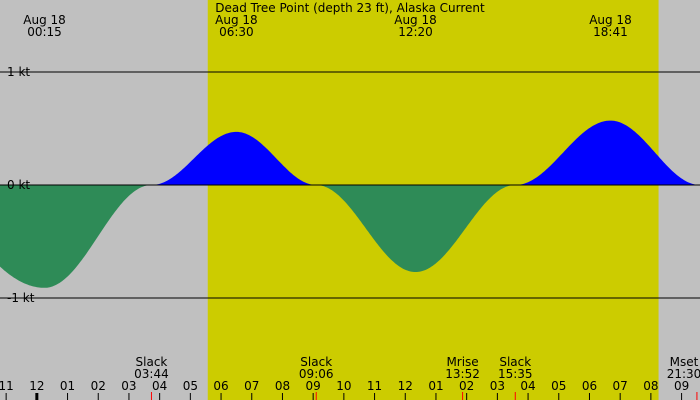 The width and height of the screenshot is (700, 400). I want to click on y-tick-labels: 1 kt 0 kt -1 kt, so click(21, 185).